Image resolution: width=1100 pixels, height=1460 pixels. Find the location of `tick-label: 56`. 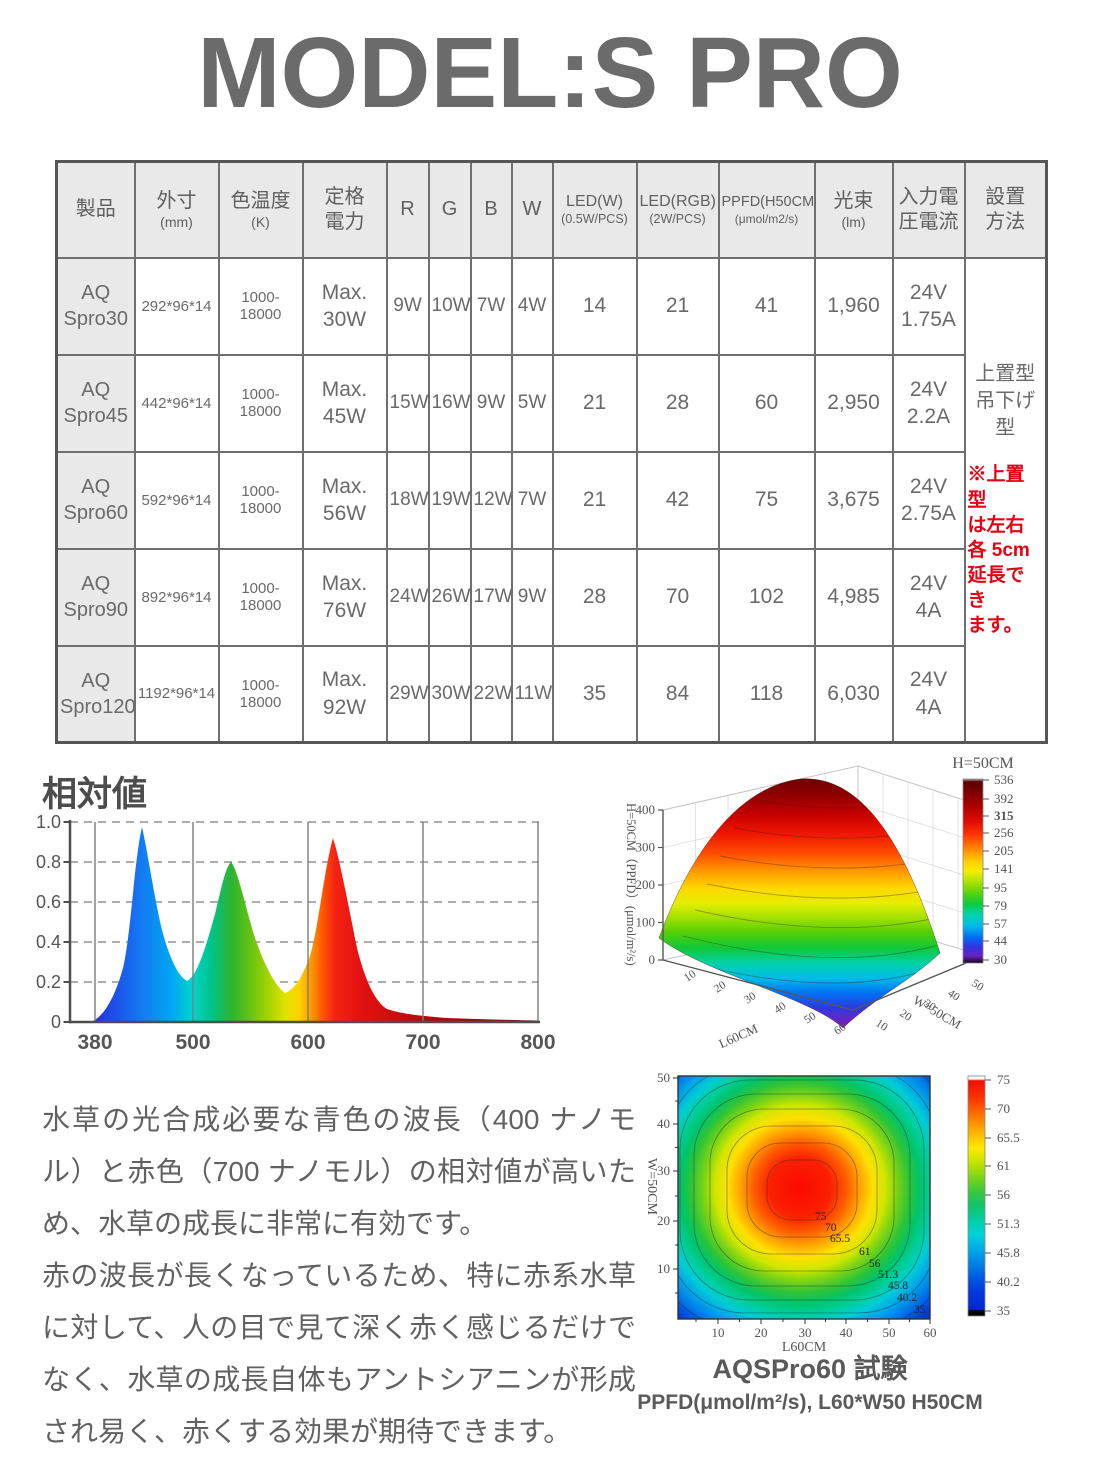

tick-label: 56 is located at coordinates (1004, 1194).